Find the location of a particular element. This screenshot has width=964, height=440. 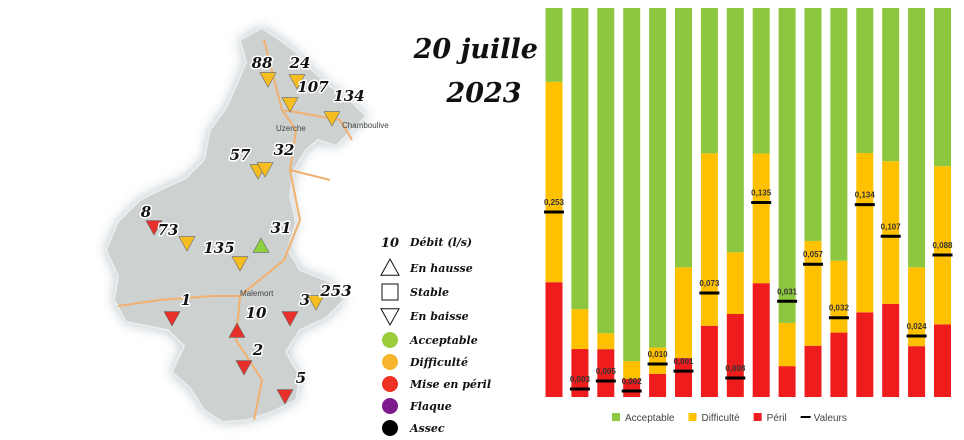

station-value: 8 is located at coordinates (146, 212).